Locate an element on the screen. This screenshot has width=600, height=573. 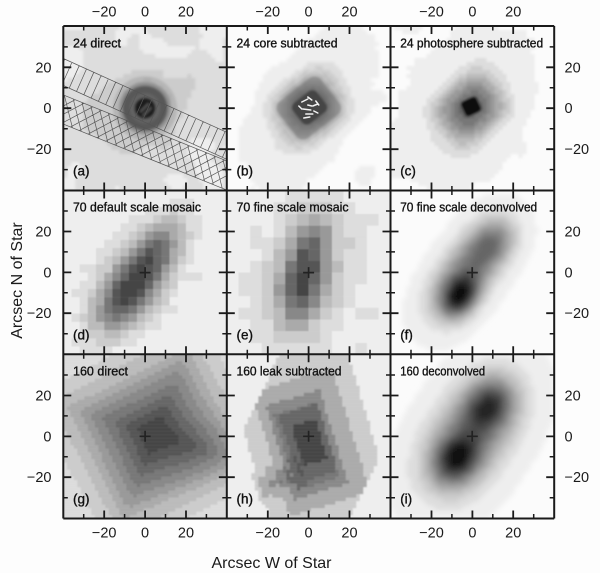
svg-text: (e) is located at coordinates (245, 334).